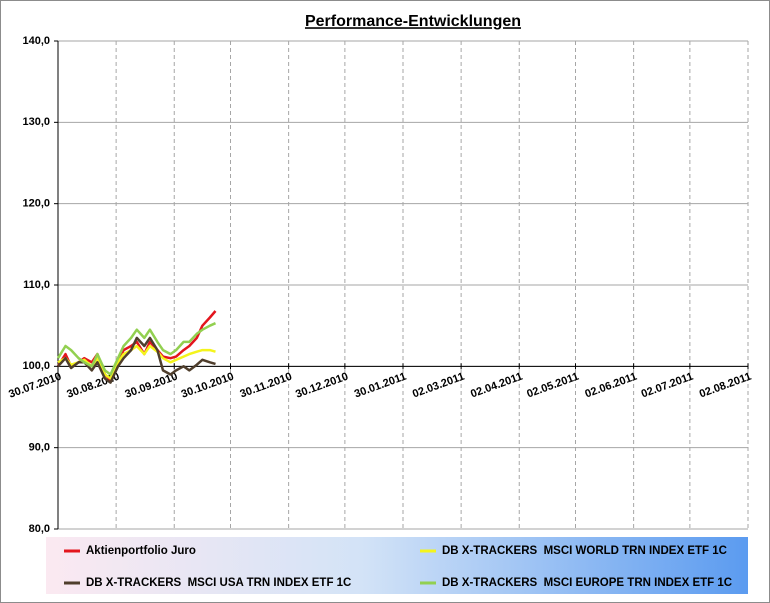 This screenshot has height=603, width=770. I want to click on y-tick-label: 80,0, so click(39, 529).